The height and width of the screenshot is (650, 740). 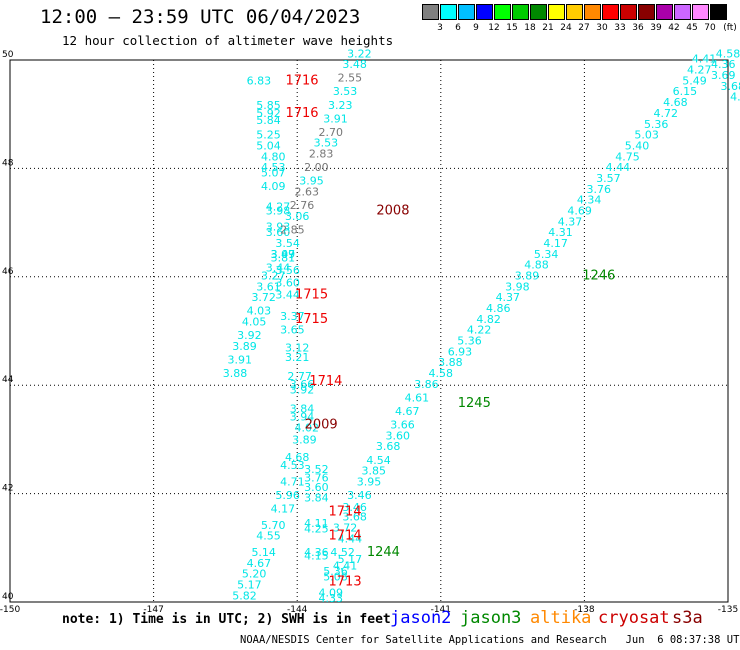 What do you see at coordinates (546, 254) in the screenshot?
I see `wave-height-point: 5.34` at bounding box center [546, 254].